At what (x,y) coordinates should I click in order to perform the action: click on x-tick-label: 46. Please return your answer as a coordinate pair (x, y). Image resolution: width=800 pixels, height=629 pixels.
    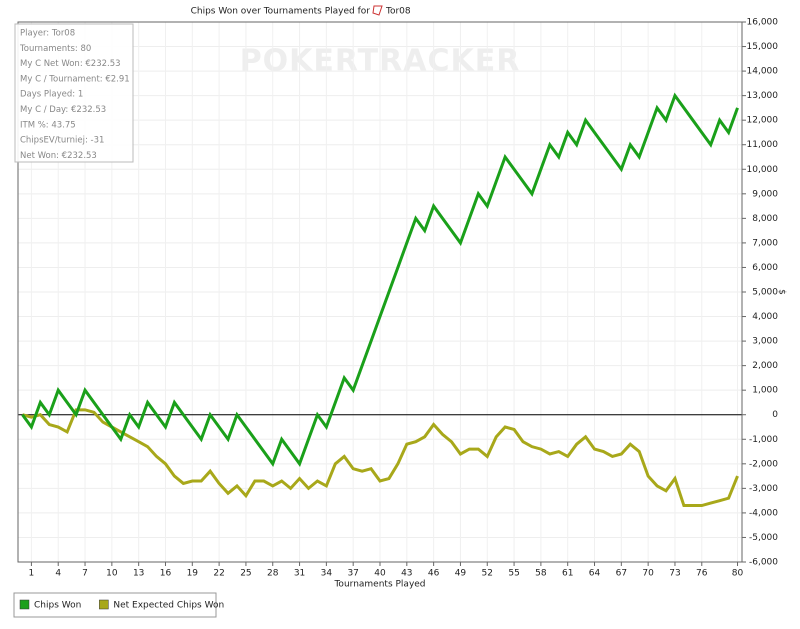
    Looking at the image, I should click on (434, 574).